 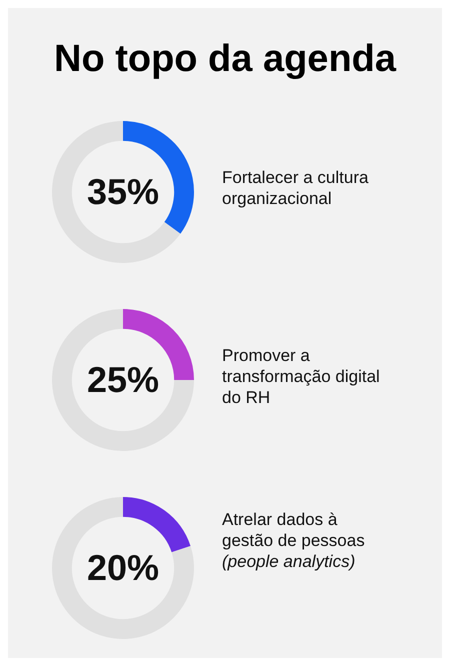 I want to click on slice-label: Fortalecer a cultura organizacional, so click(x=295, y=188).